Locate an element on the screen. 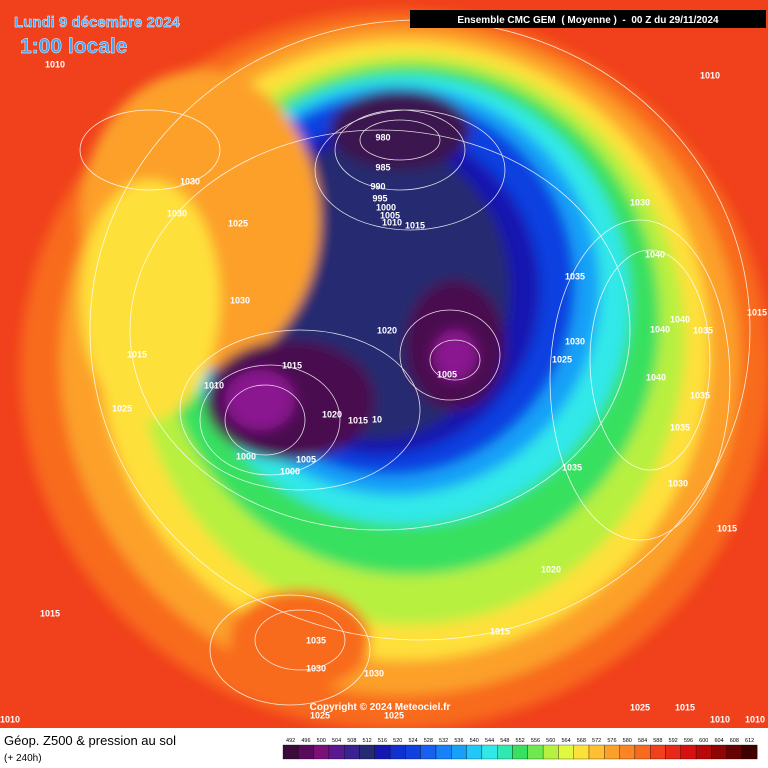 This screenshot has height=768, width=768. scale-label: 512 is located at coordinates (367, 741).